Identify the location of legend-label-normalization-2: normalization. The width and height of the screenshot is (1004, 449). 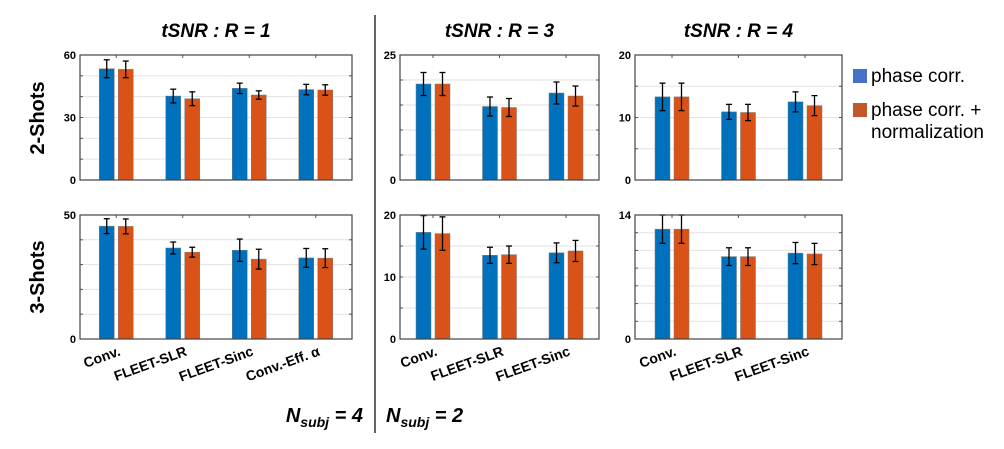
(927, 132).